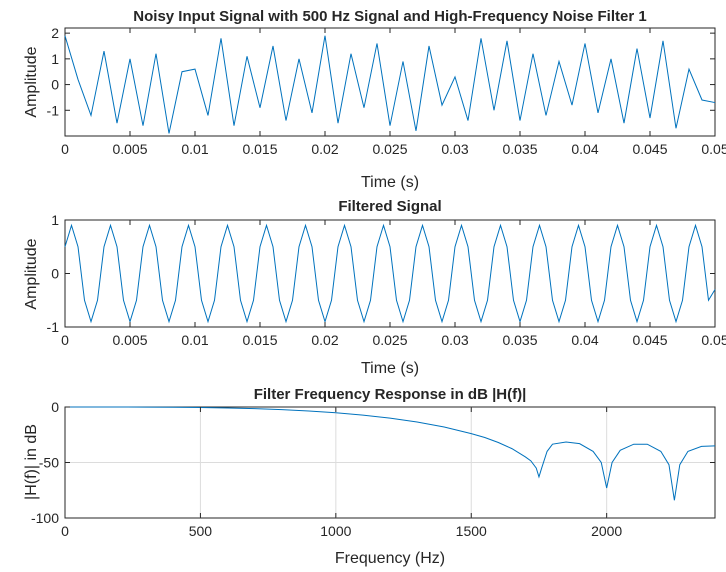 The height and width of the screenshot is (572, 726). Describe the element at coordinates (31, 462) in the screenshot. I see `y-axis-label: |H(f)| in dB` at that location.